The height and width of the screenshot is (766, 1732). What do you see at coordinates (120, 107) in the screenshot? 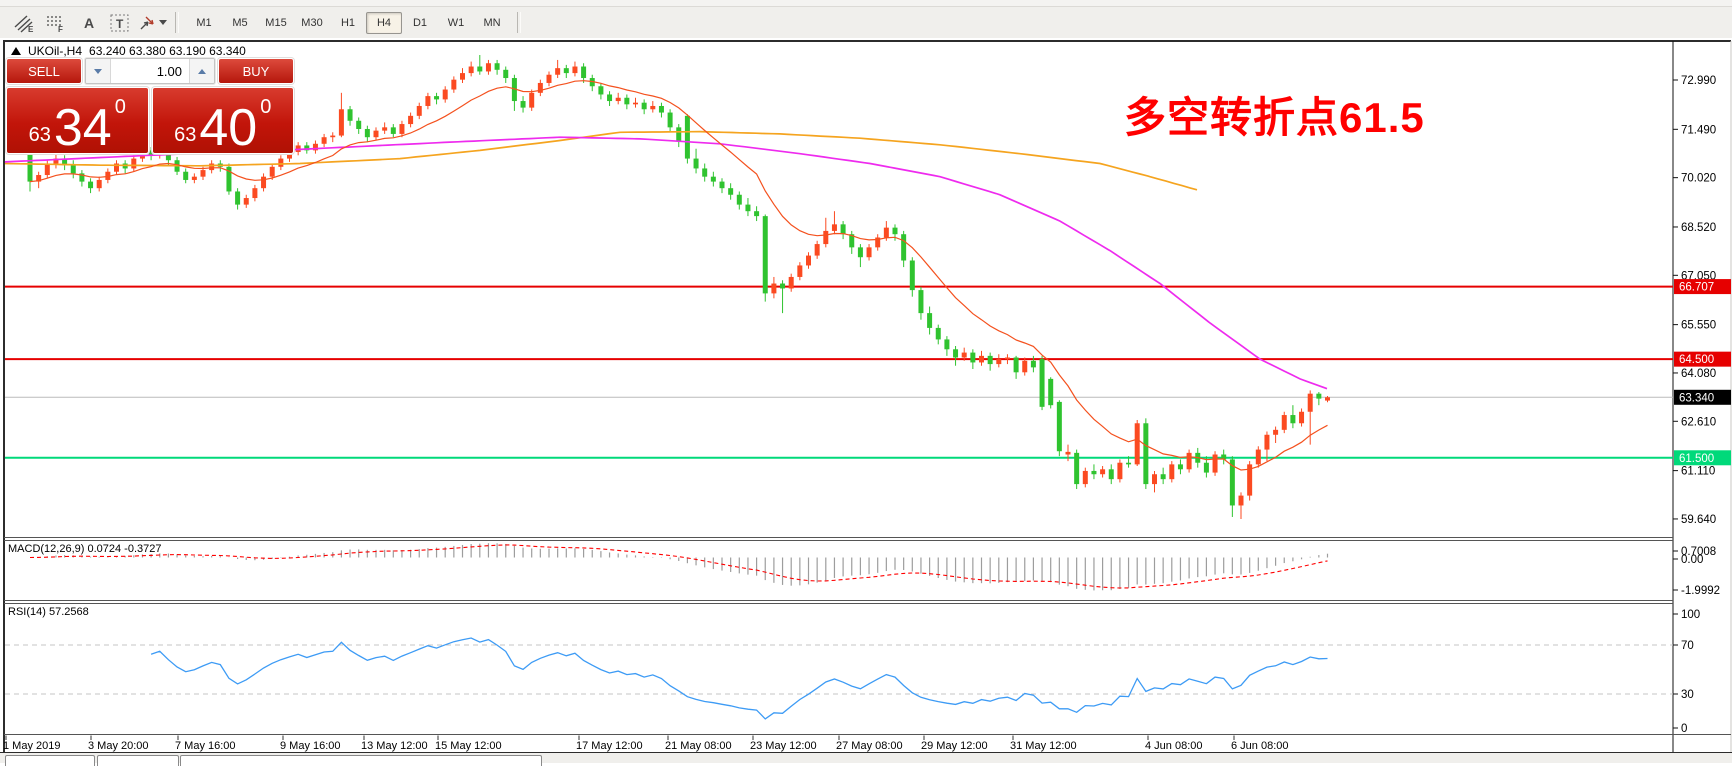
I see `sell-price-sup: 0` at bounding box center [120, 107].